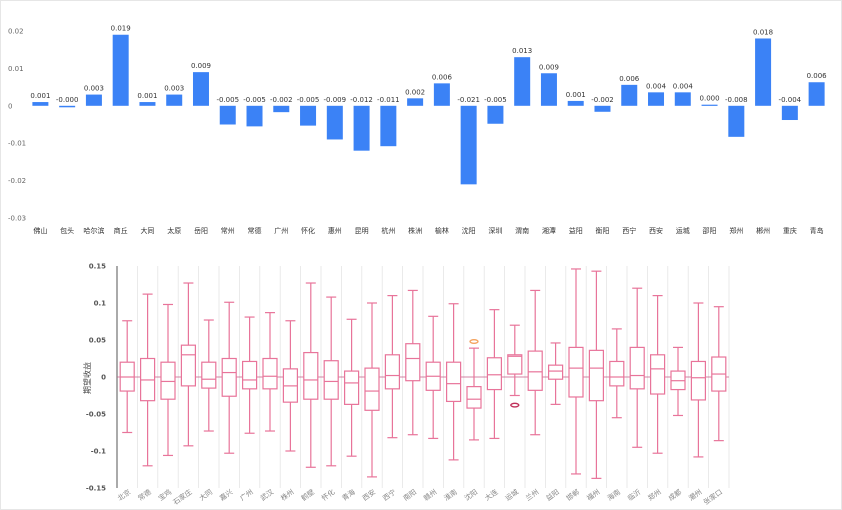 This screenshot has width=842, height=510. Describe the element at coordinates (67, 100) in the screenshot. I see `bar-data-label: -0.000` at that location.